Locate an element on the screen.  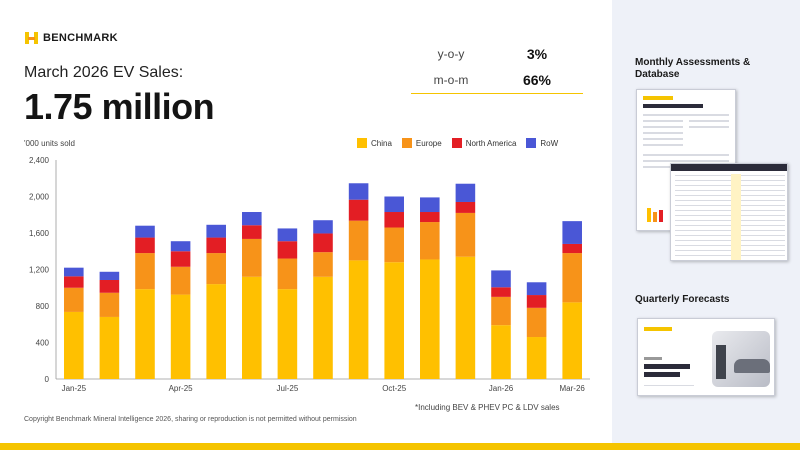
y-tick-label: 2,000 is located at coordinates (39, 197).